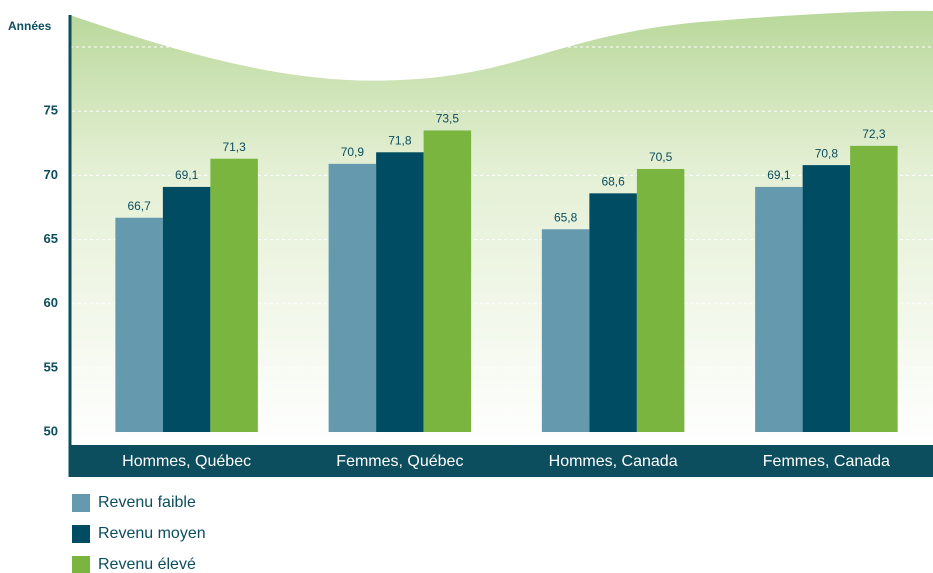  What do you see at coordinates (152, 533) in the screenshot?
I see `legend-label: Revenu moyen` at bounding box center [152, 533].